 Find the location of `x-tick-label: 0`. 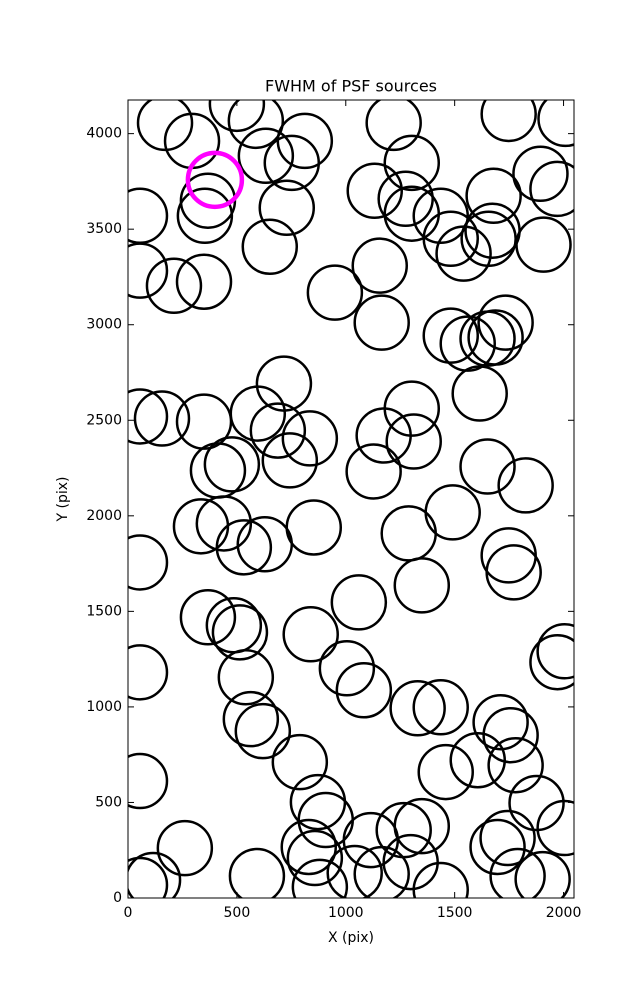

x-tick-label: 0 is located at coordinates (128, 913).